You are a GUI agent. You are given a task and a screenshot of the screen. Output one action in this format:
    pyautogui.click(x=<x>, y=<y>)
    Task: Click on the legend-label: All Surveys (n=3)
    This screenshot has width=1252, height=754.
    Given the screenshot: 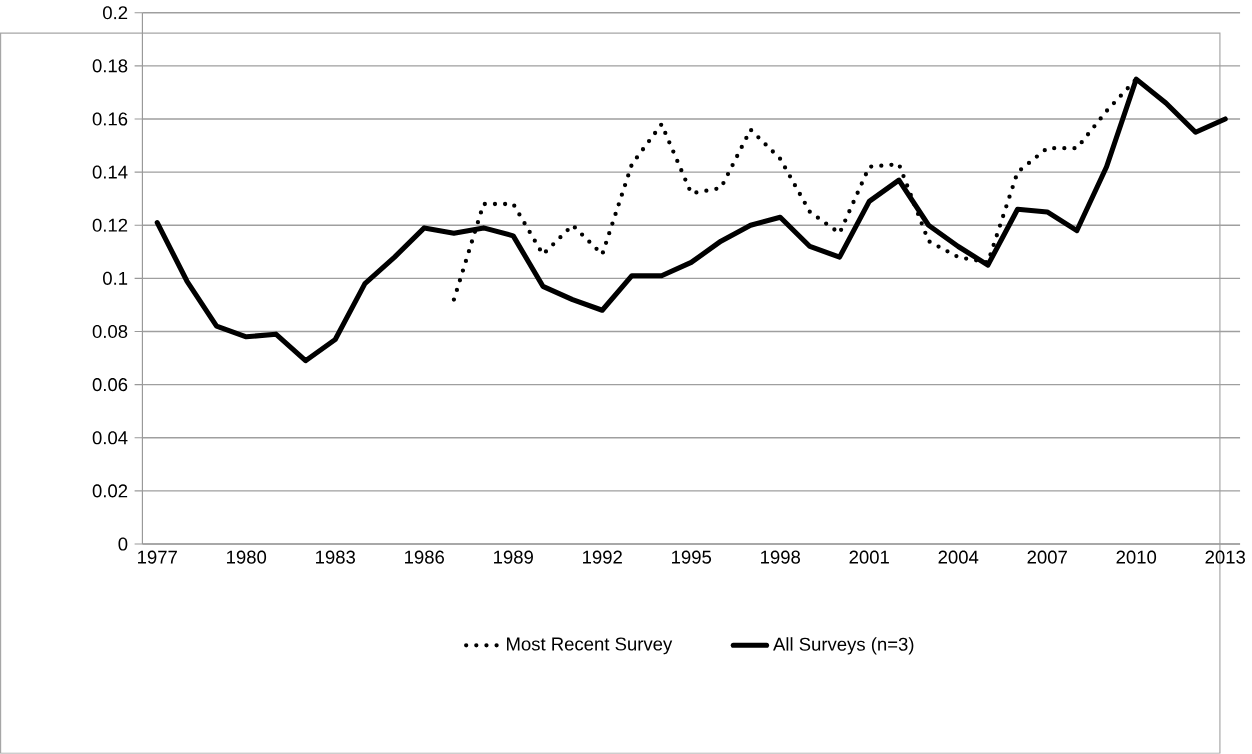 What is the action you would take?
    pyautogui.click(x=843, y=646)
    